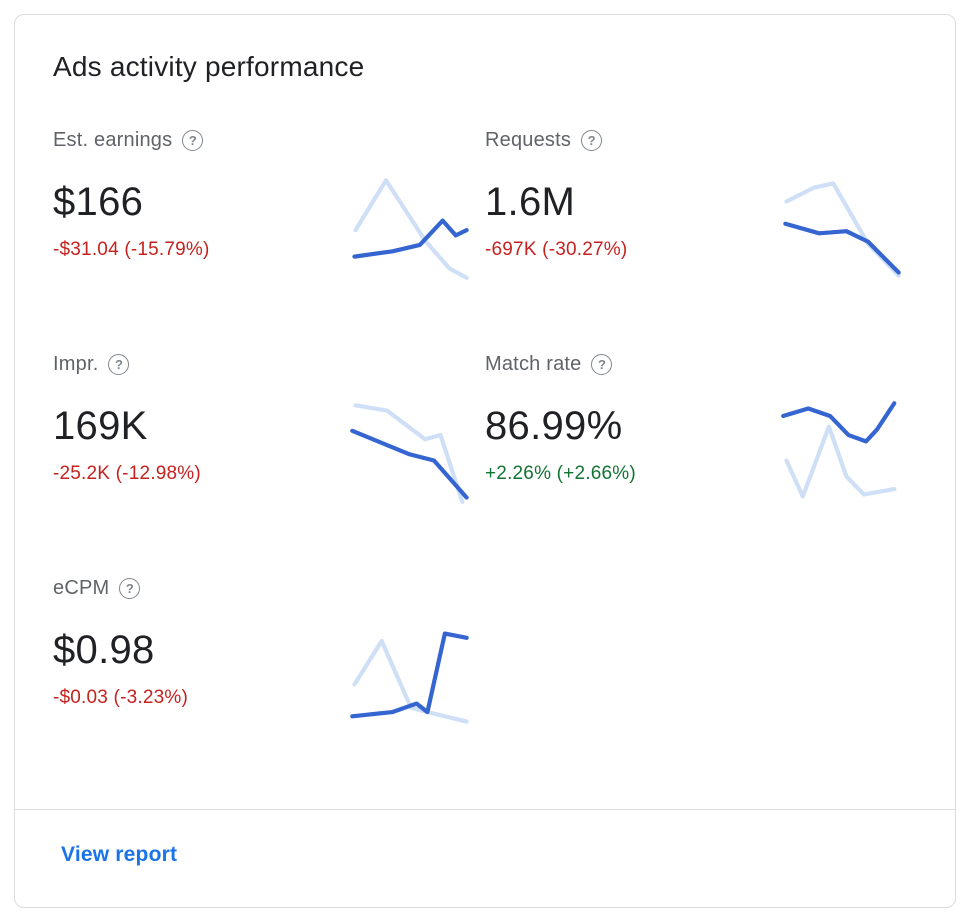 This screenshot has width=970, height=922. I want to click on sparkline-est-earnings, so click(410, 228).